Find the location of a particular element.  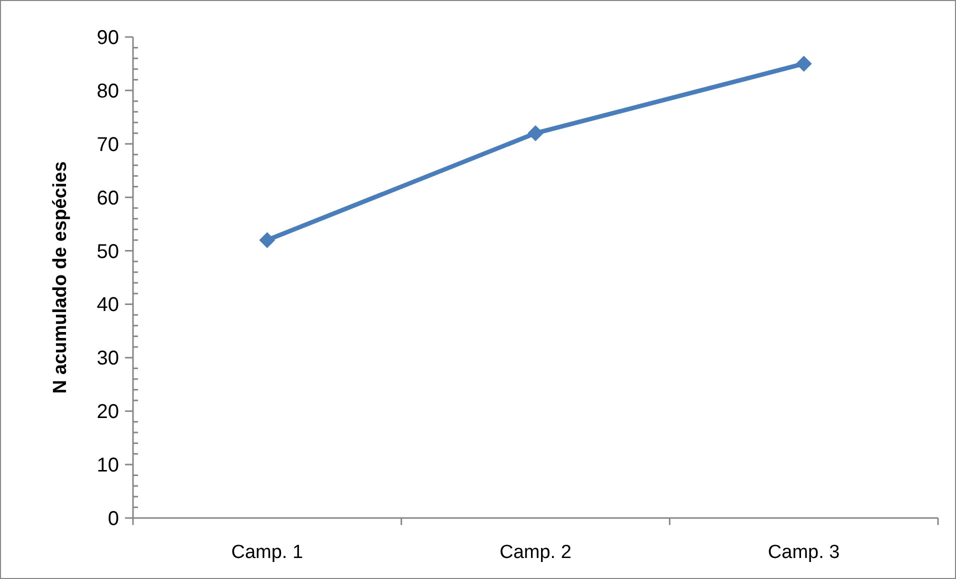

x-tick-label: Camp. 2 is located at coordinates (536, 552).